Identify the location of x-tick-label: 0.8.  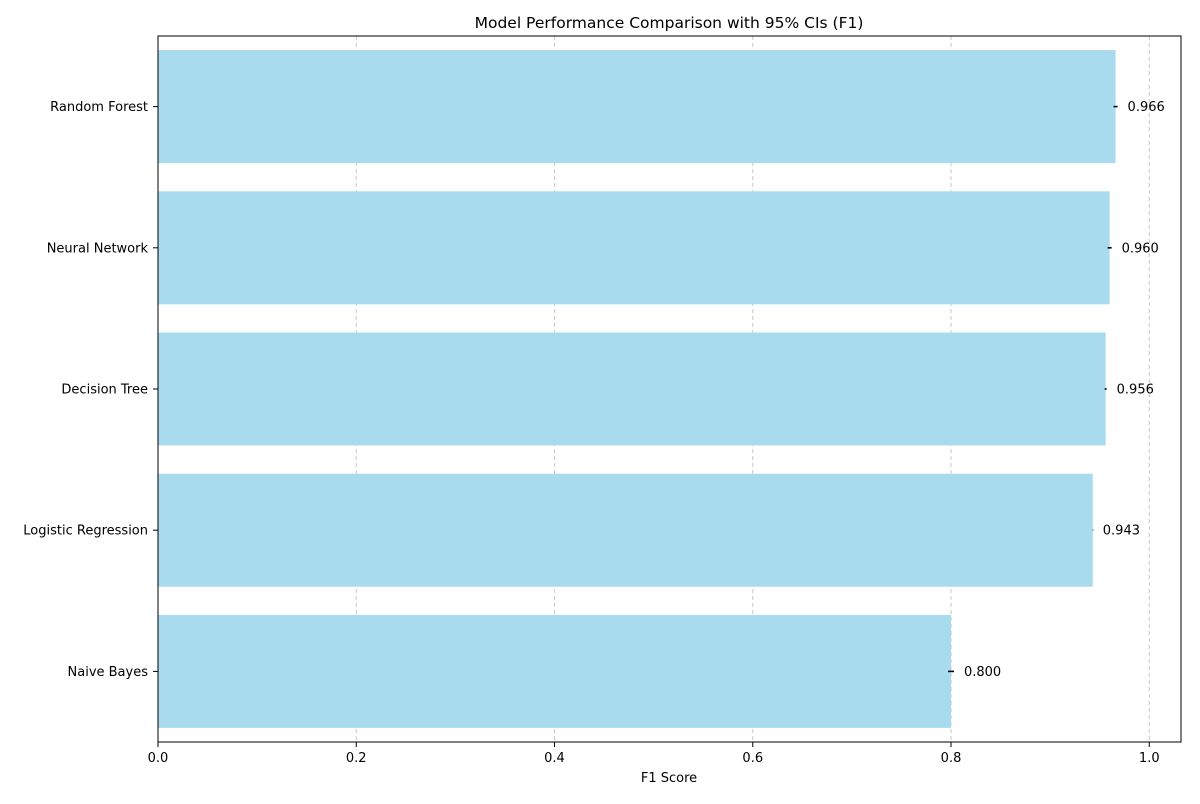
(951, 758).